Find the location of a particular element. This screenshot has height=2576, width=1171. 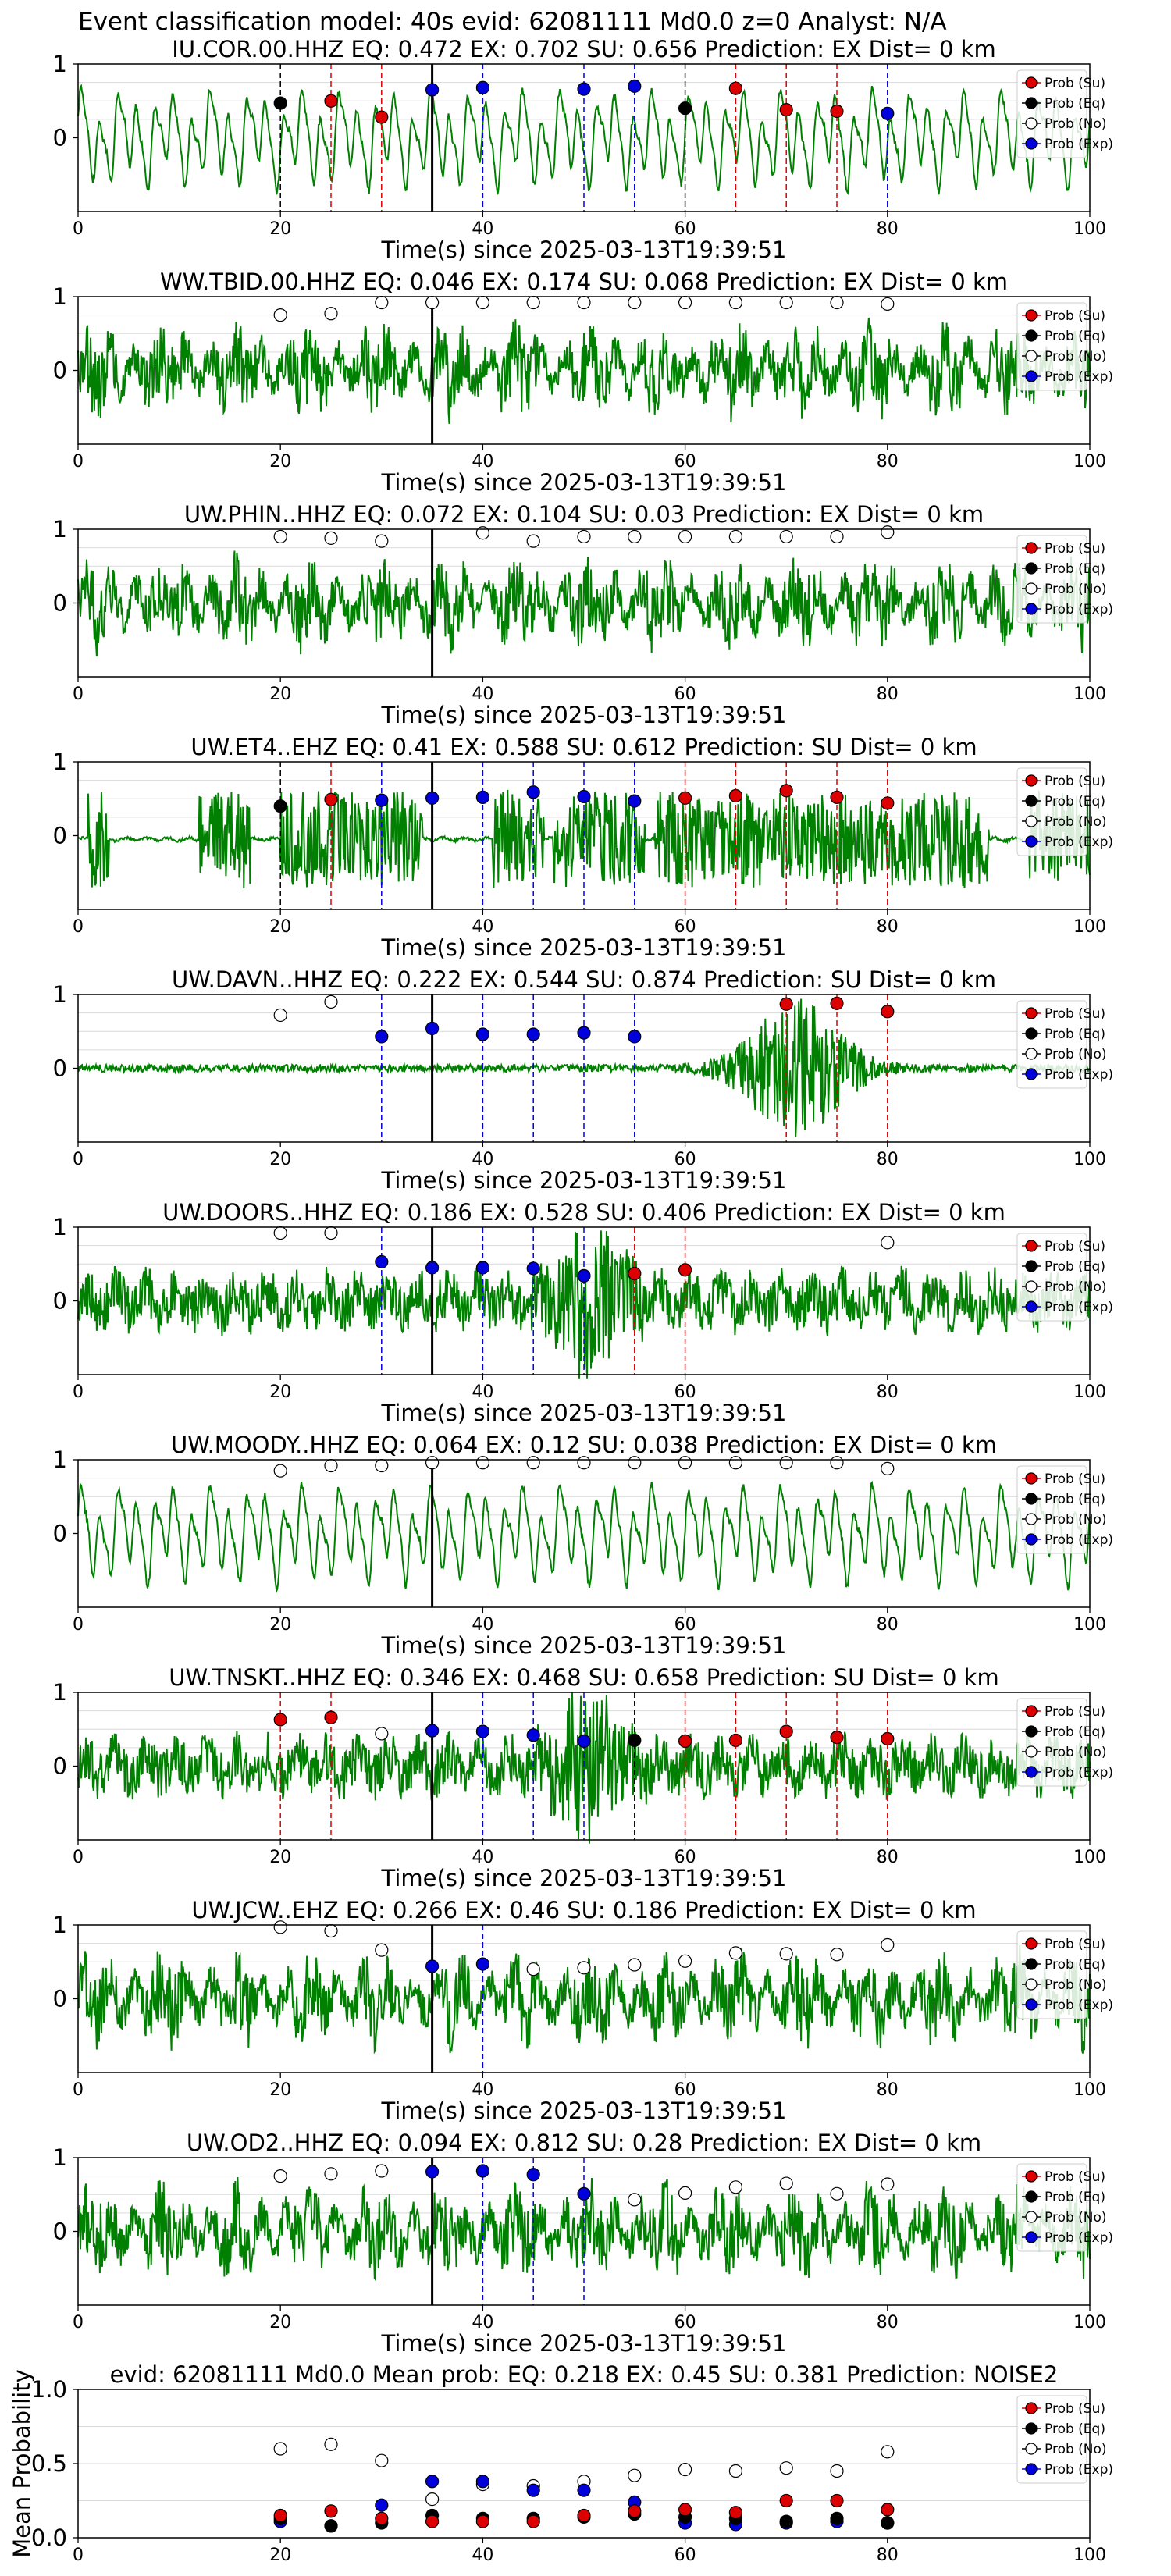

legend-marker-no is located at coordinates (1031, 1519).